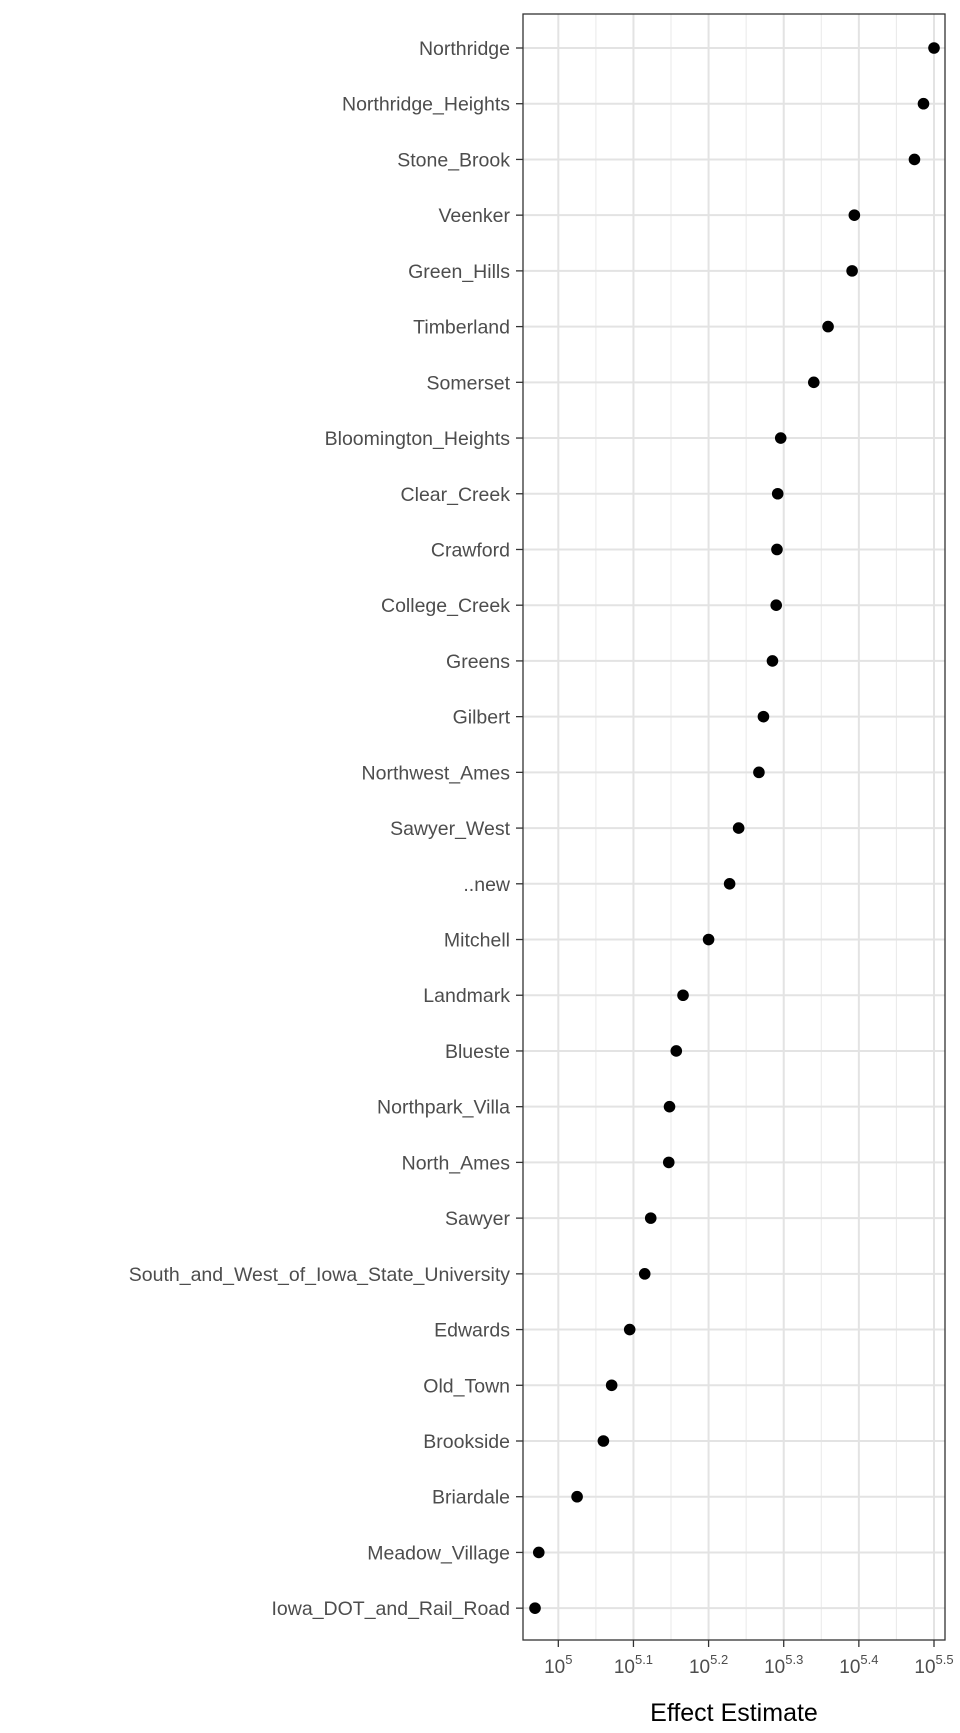  What do you see at coordinates (478, 662) in the screenshot?
I see `category-label: Greens` at bounding box center [478, 662].